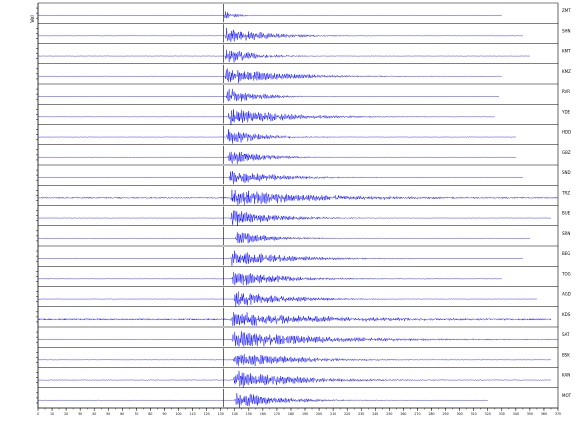  I want to click on station-label: BUE, so click(566, 213).